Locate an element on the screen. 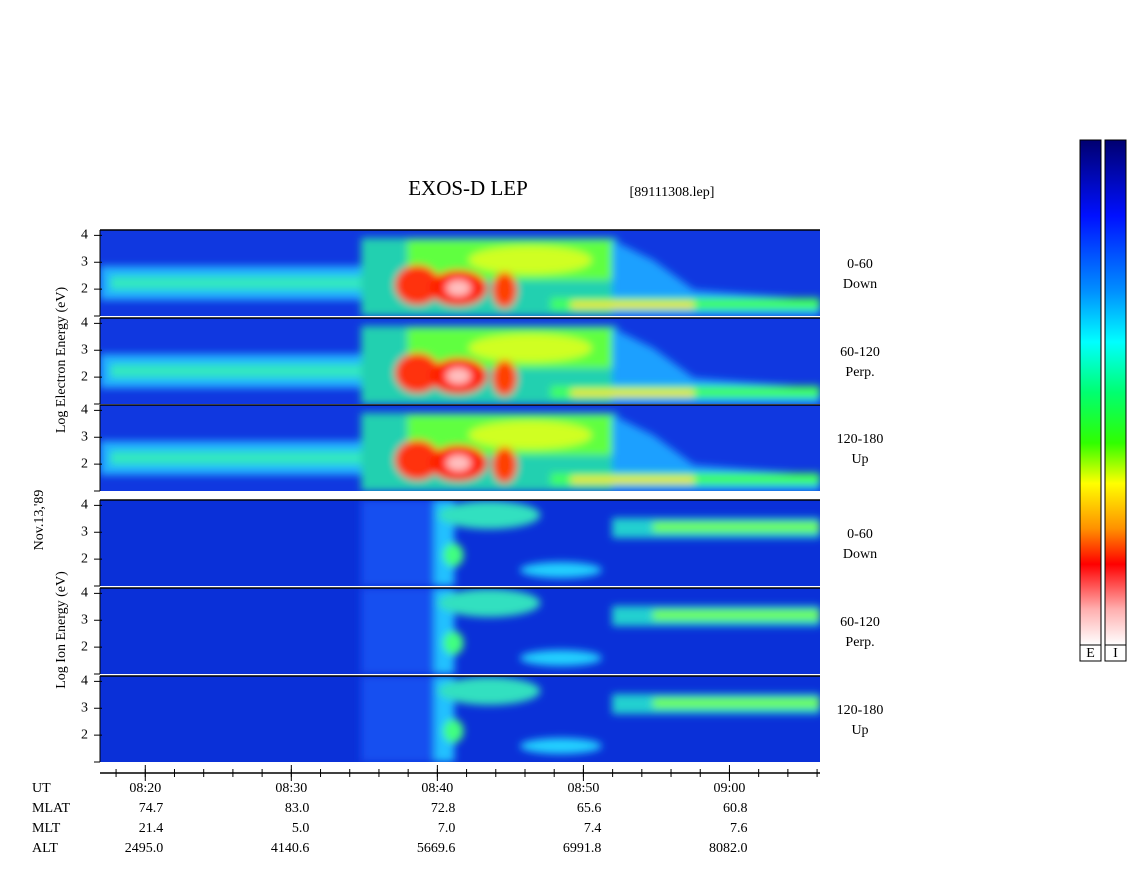 This screenshot has height=875, width=1130. orbit-value: 7.0 is located at coordinates (447, 828).